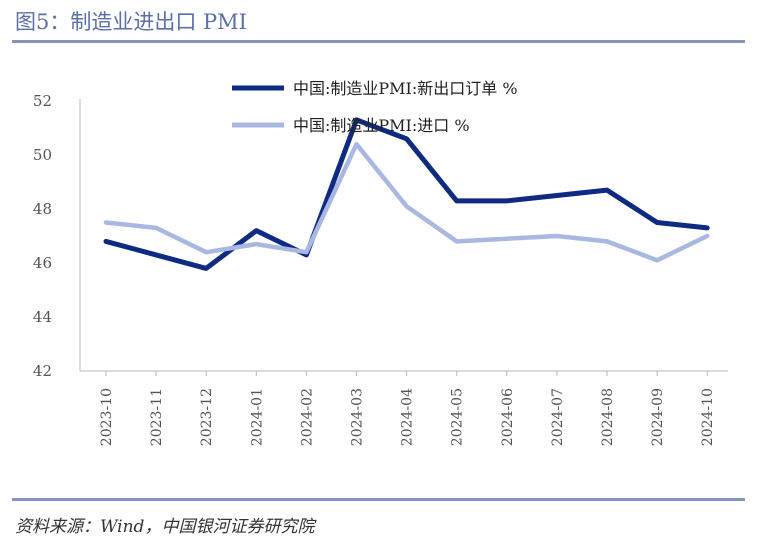  Describe the element at coordinates (558, 417) in the screenshot. I see `x-tick-label: 2024-07` at that location.